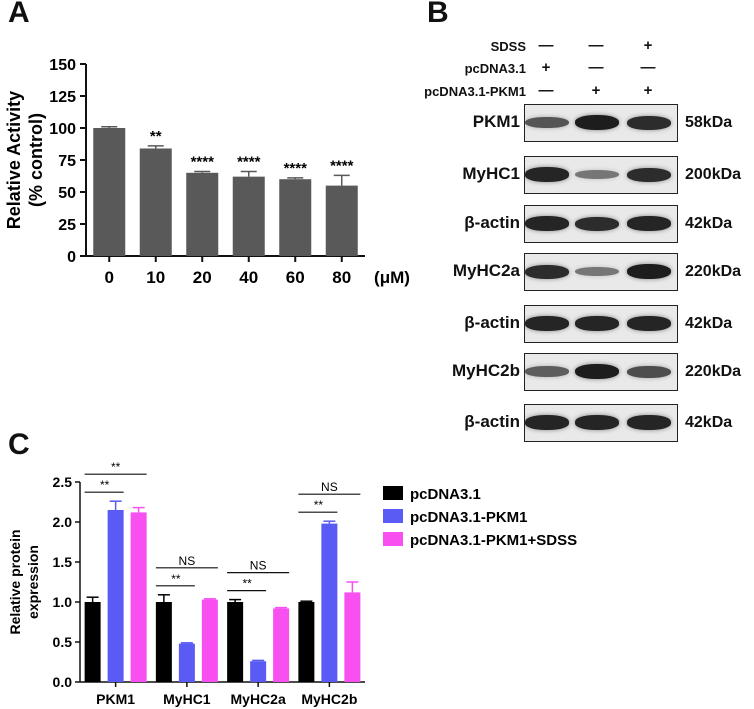  What do you see at coordinates (36, 160) in the screenshot?
I see `y-axis-label-unit: (% control)` at bounding box center [36, 160].